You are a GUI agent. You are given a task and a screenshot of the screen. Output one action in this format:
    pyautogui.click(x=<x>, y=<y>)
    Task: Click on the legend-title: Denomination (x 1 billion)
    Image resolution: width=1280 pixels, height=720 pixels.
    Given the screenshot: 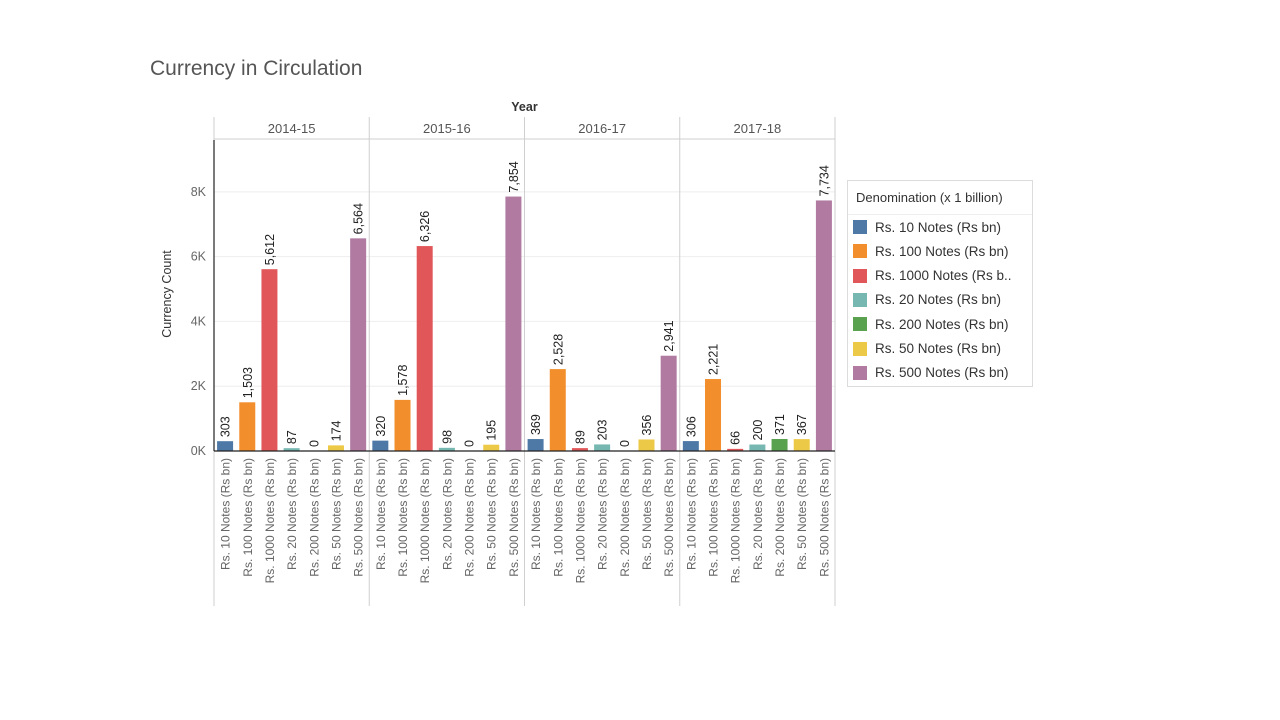 What is the action you would take?
    pyautogui.click(x=929, y=197)
    